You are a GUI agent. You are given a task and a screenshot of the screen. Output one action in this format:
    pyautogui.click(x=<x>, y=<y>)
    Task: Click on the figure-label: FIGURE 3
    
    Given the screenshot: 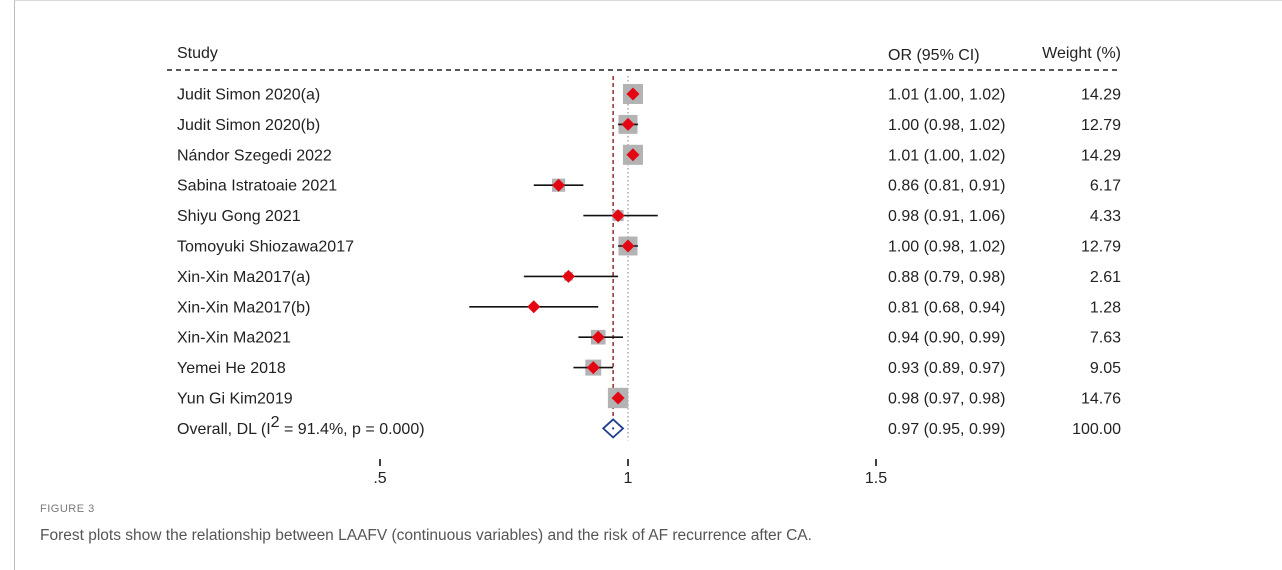 What is the action you would take?
    pyautogui.click(x=67, y=509)
    